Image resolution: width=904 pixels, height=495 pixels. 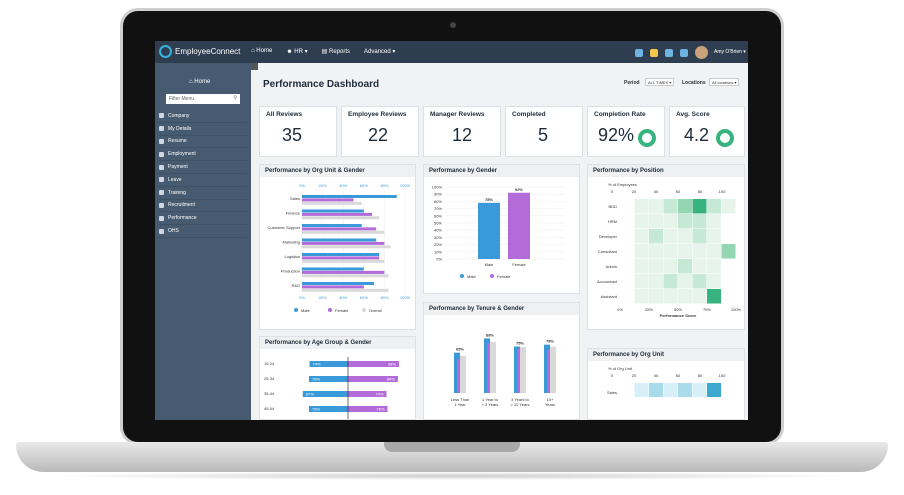 I want to click on kpi-value: 22, so click(x=378, y=135).